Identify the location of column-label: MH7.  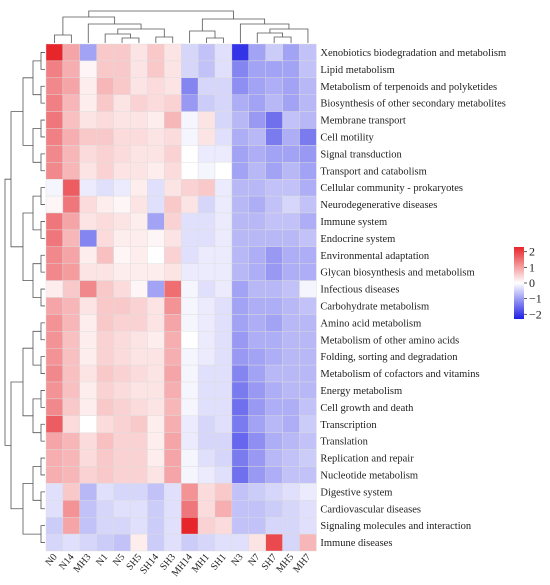
(302, 563).